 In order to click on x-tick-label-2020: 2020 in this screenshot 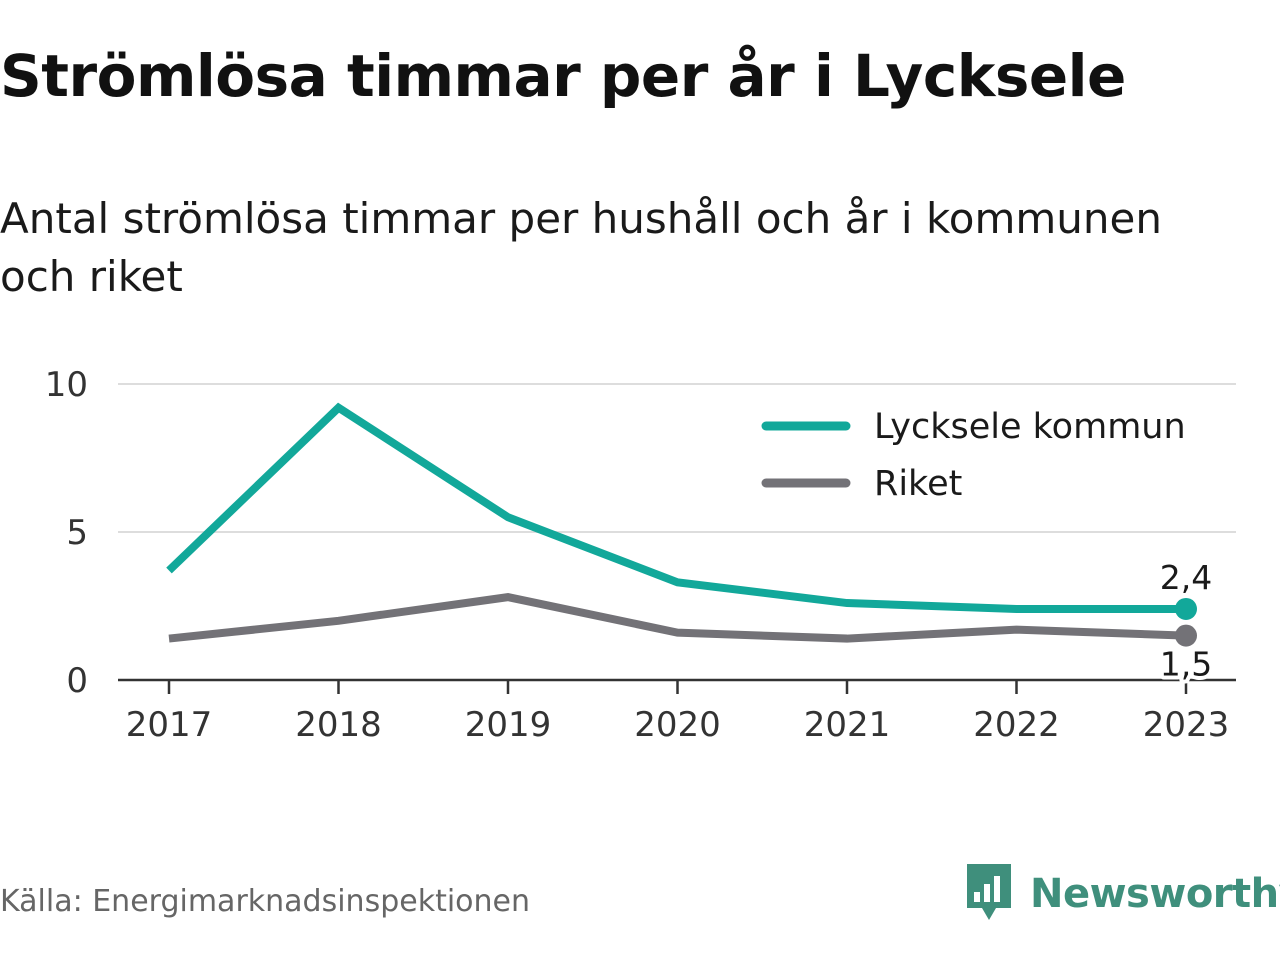, I will do `click(677, 725)`.